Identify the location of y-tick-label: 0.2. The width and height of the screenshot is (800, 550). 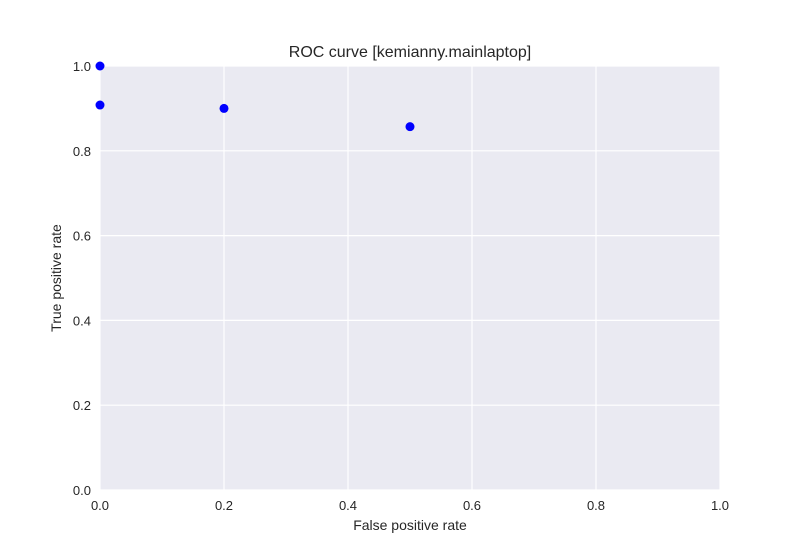
(82, 405).